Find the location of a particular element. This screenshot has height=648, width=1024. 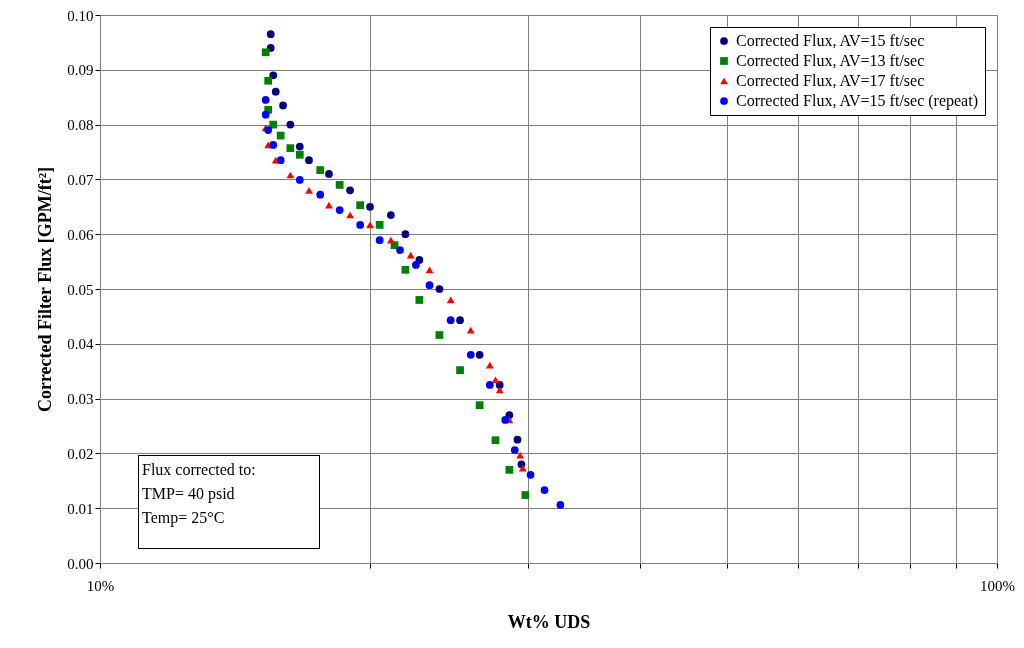

y-tick-label: 0.07 is located at coordinates (80, 179).